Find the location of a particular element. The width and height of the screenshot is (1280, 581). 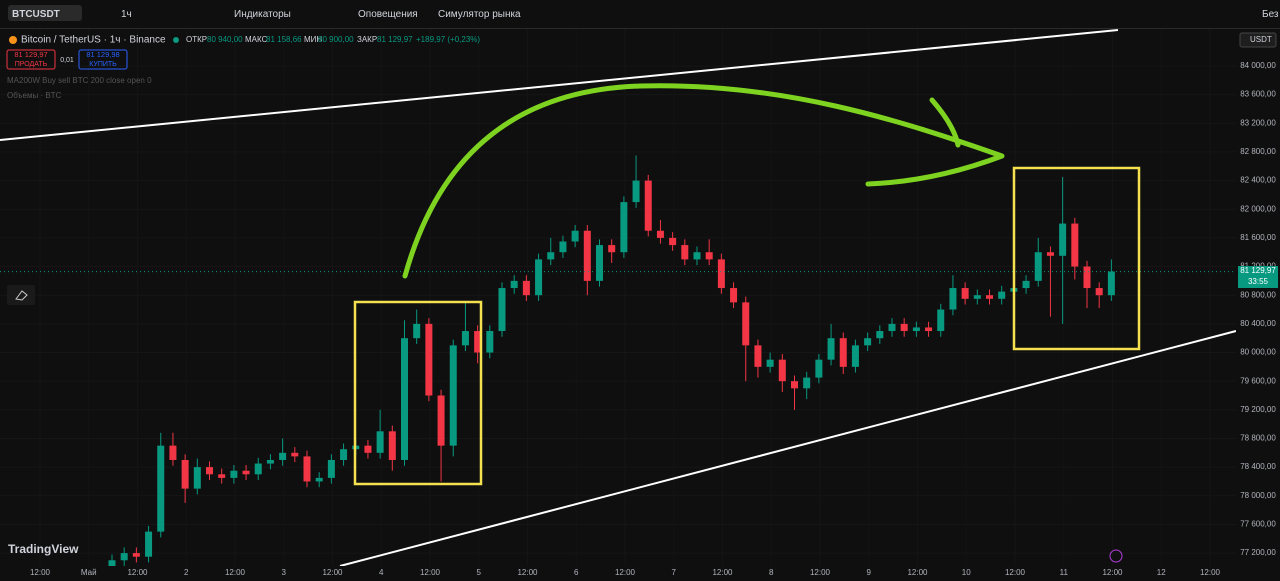

price-tag-countdown: 33:55 is located at coordinates (1258, 281).